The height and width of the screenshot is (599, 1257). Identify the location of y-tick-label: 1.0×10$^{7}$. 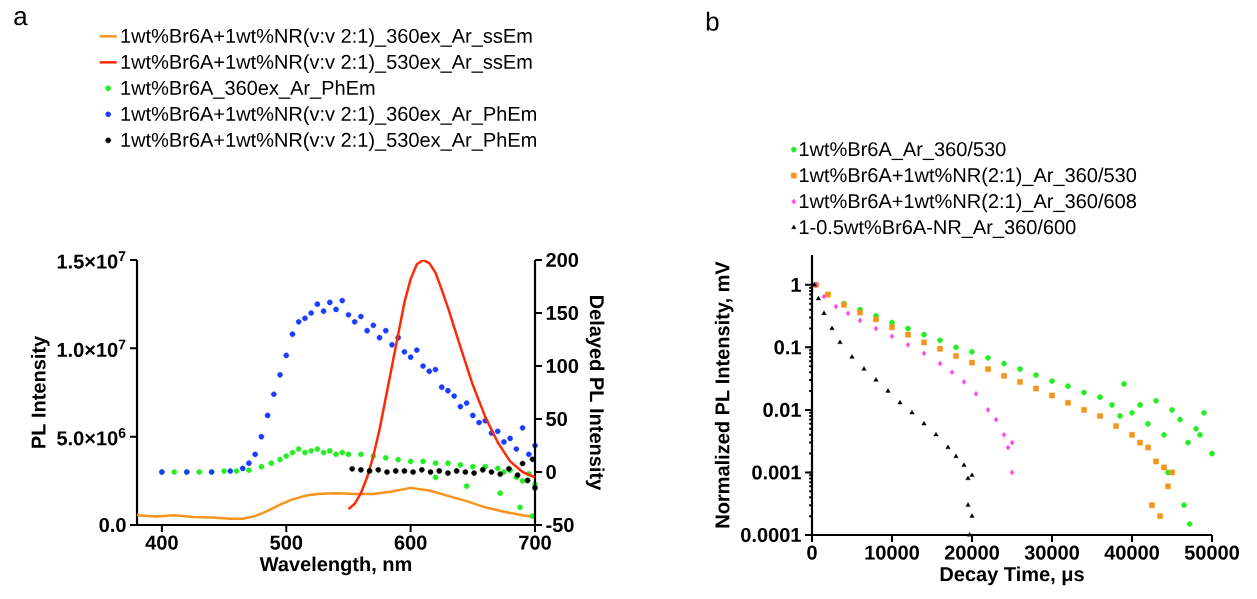
(91, 348).